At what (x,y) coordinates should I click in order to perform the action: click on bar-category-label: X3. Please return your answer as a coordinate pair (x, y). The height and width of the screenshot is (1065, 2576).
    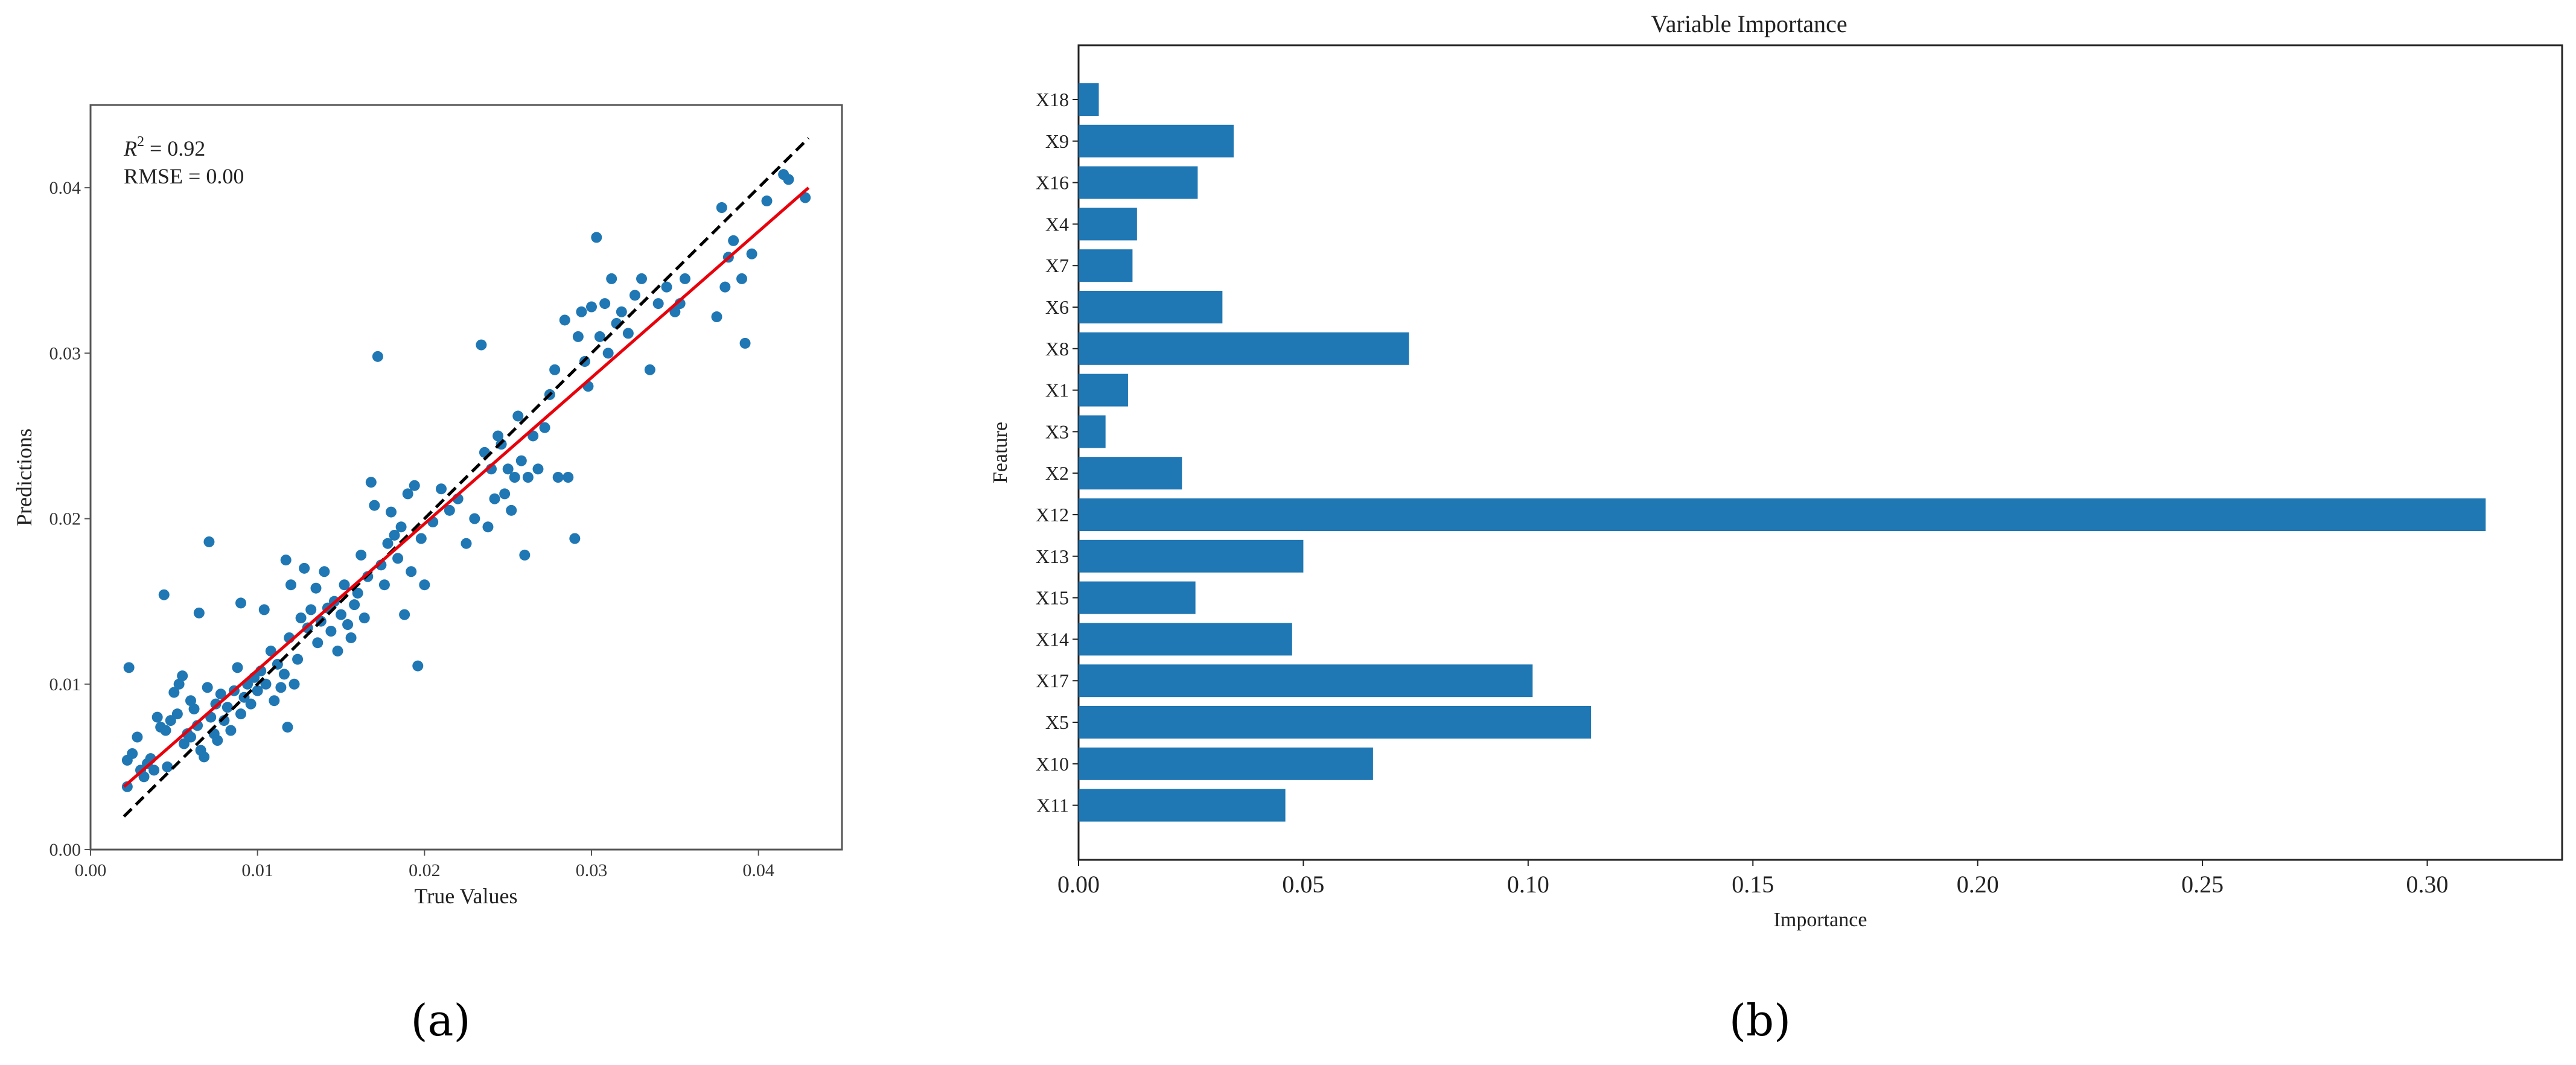
    Looking at the image, I should click on (1057, 431).